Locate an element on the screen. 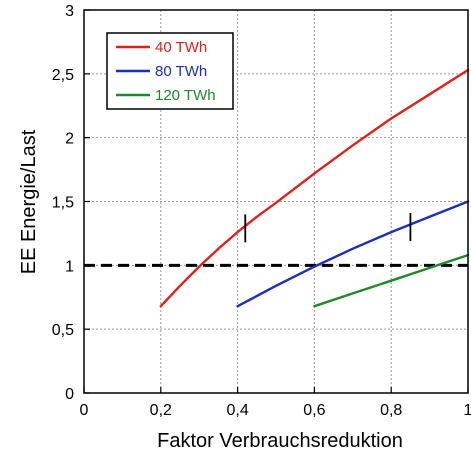 Image resolution: width=471 pixels, height=459 pixels. x-tick-label: 1 is located at coordinates (467, 410).